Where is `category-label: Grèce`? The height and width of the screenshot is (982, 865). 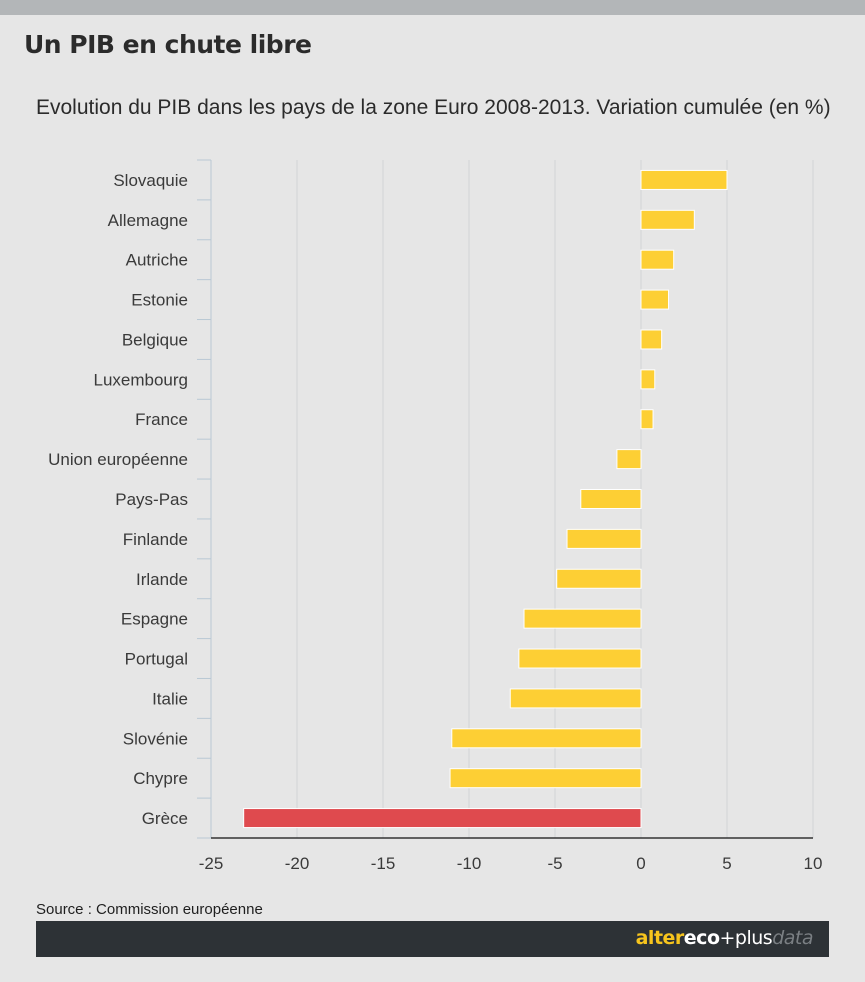 category-label: Grèce is located at coordinates (165, 818).